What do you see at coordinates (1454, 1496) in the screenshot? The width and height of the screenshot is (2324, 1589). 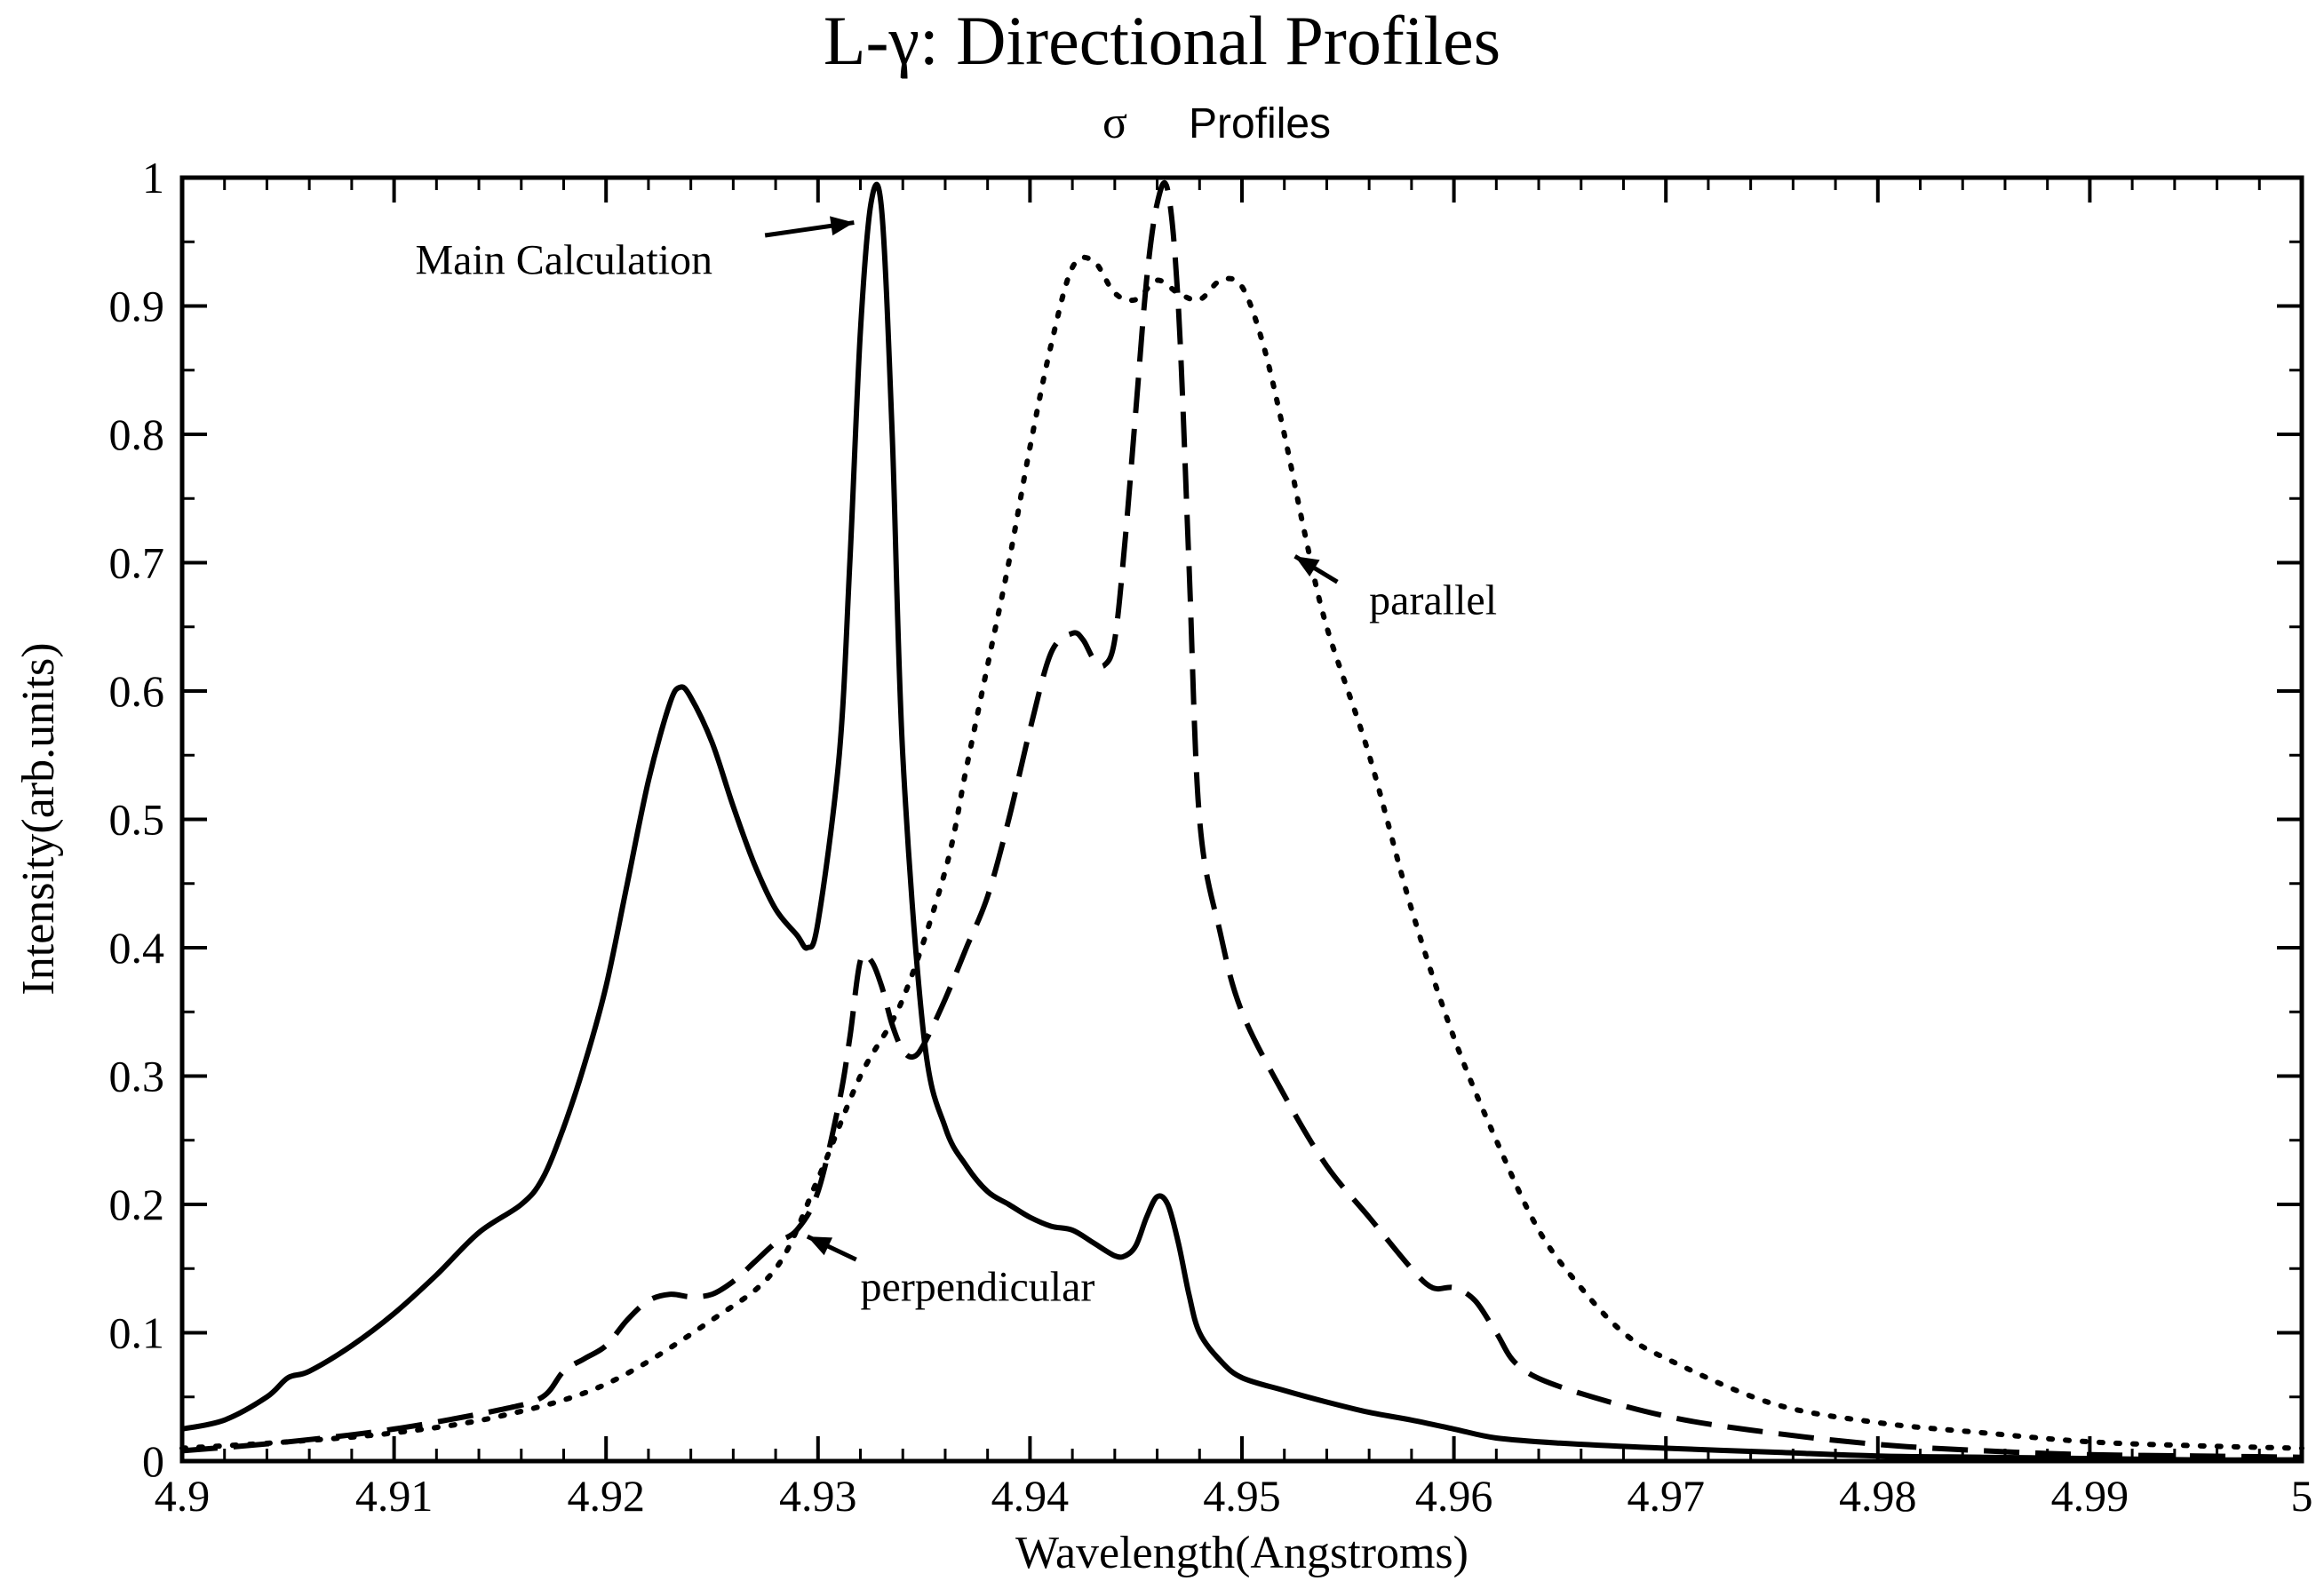 I see `x-tick-label: 4.96` at bounding box center [1454, 1496].